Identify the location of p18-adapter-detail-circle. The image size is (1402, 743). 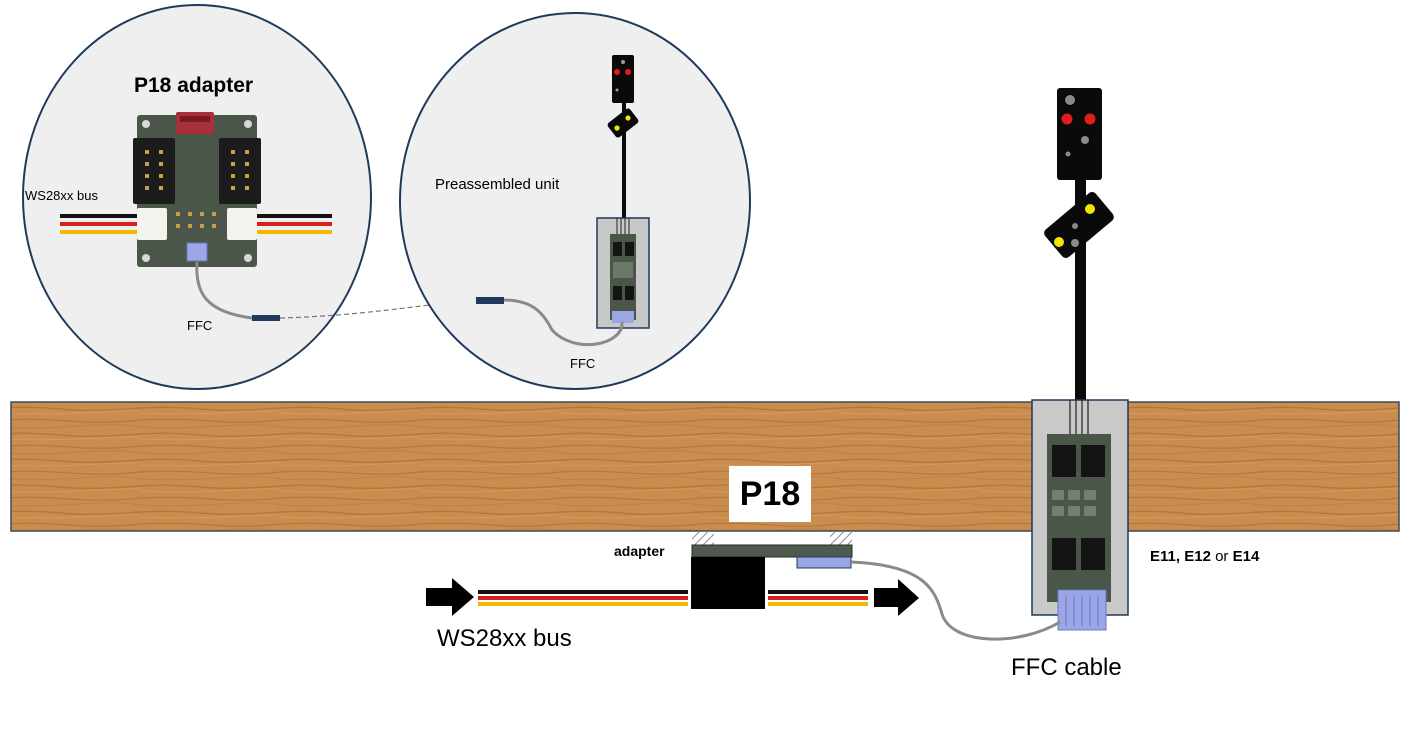
(197, 197).